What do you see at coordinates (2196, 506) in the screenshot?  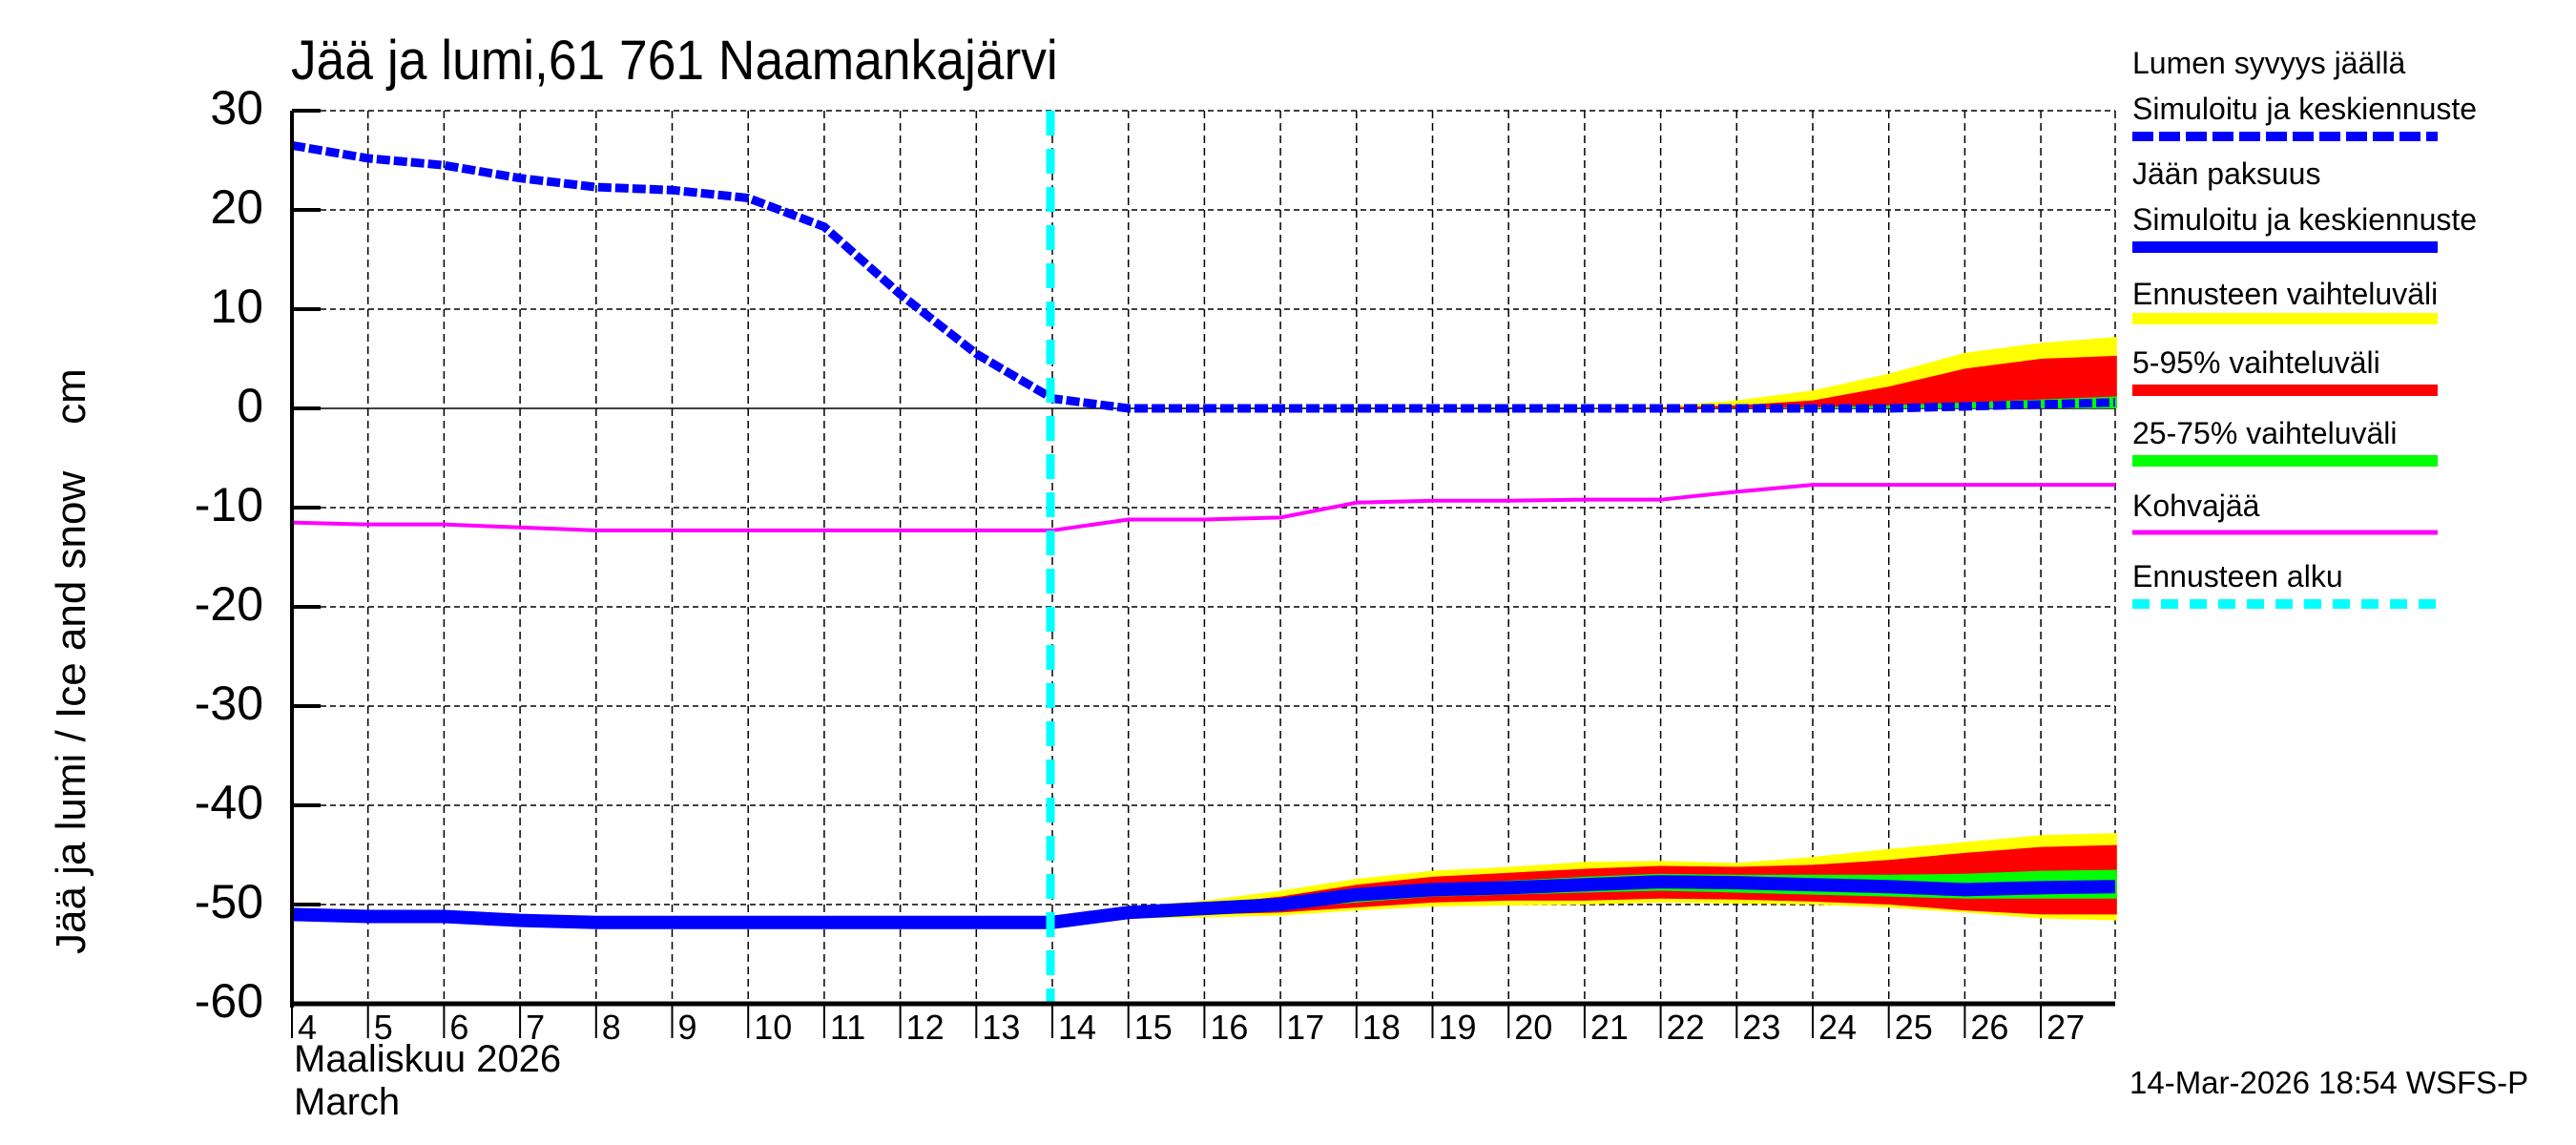 I see `legend-item-label: Kohvajää` at bounding box center [2196, 506].